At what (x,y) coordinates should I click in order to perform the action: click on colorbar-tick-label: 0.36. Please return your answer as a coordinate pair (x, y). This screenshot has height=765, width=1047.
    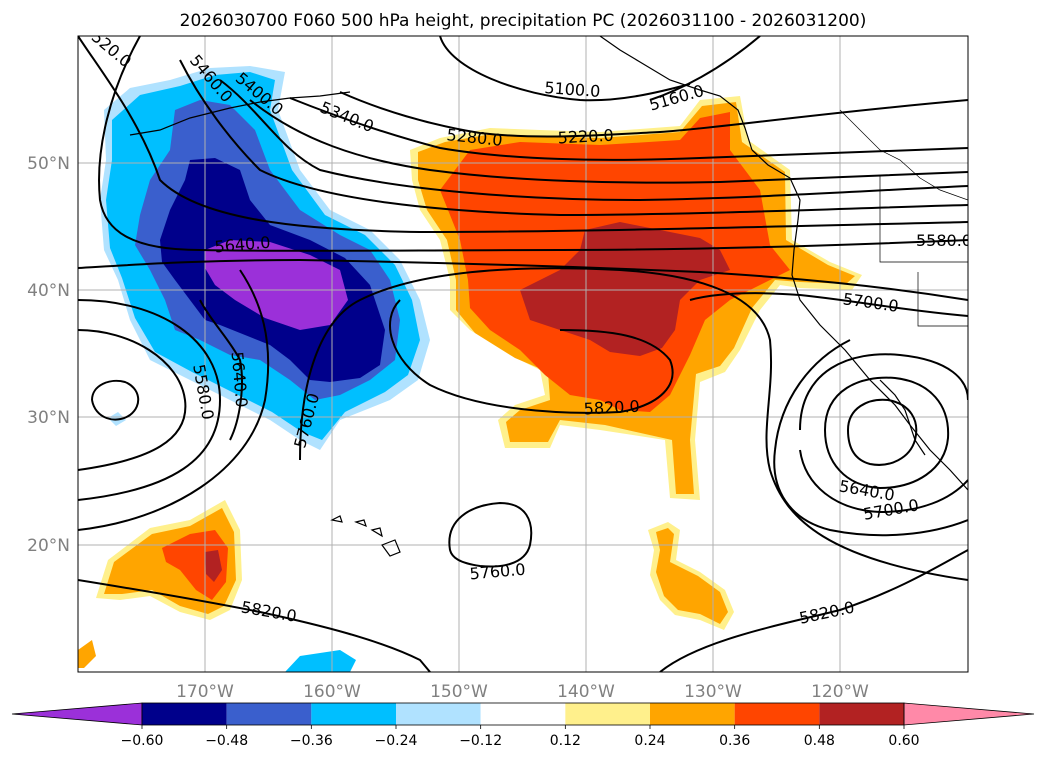
    Looking at the image, I should click on (734, 741).